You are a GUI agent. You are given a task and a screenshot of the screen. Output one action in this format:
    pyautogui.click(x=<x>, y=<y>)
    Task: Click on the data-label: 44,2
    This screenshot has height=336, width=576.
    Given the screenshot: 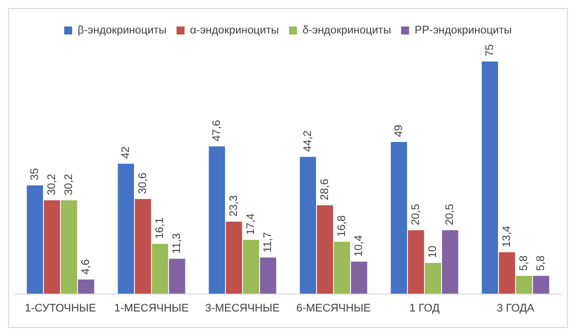 What is the action you would take?
    pyautogui.click(x=308, y=141)
    